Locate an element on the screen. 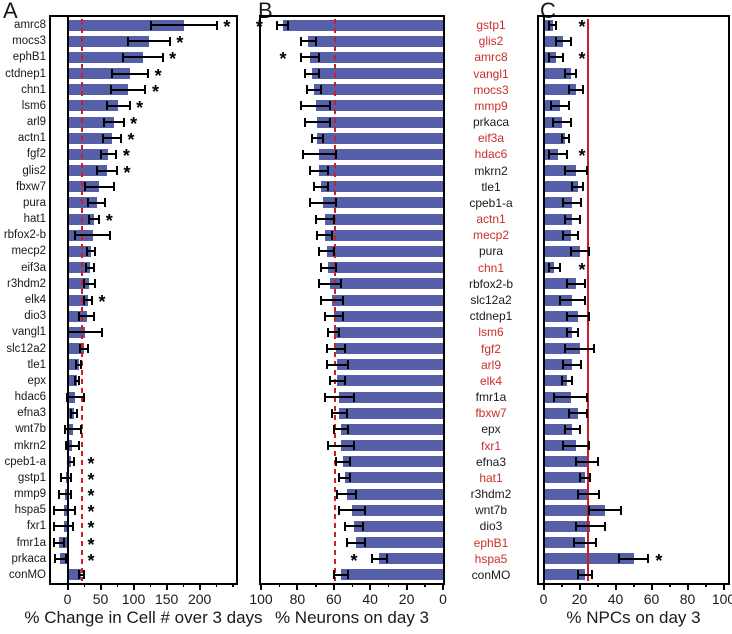  panel-c-tick-label-80: 80 is located at coordinates (687, 599).